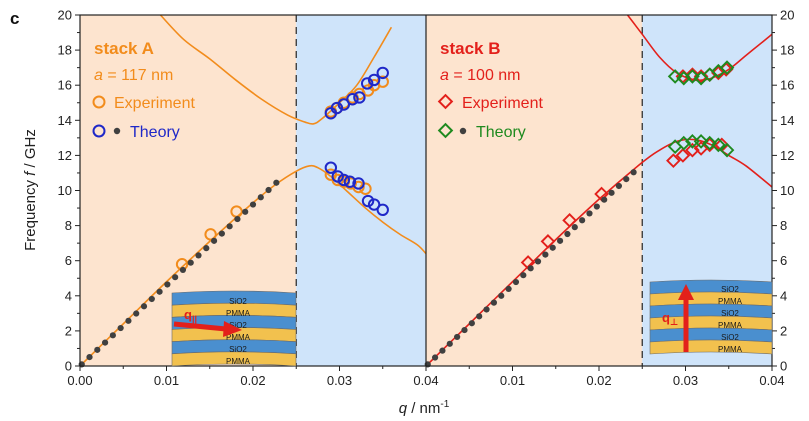 Image resolution: width=809 pixels, height=421 pixels. What do you see at coordinates (79, 380) in the screenshot?
I see `x-tick-label: 0.00` at bounding box center [79, 380].